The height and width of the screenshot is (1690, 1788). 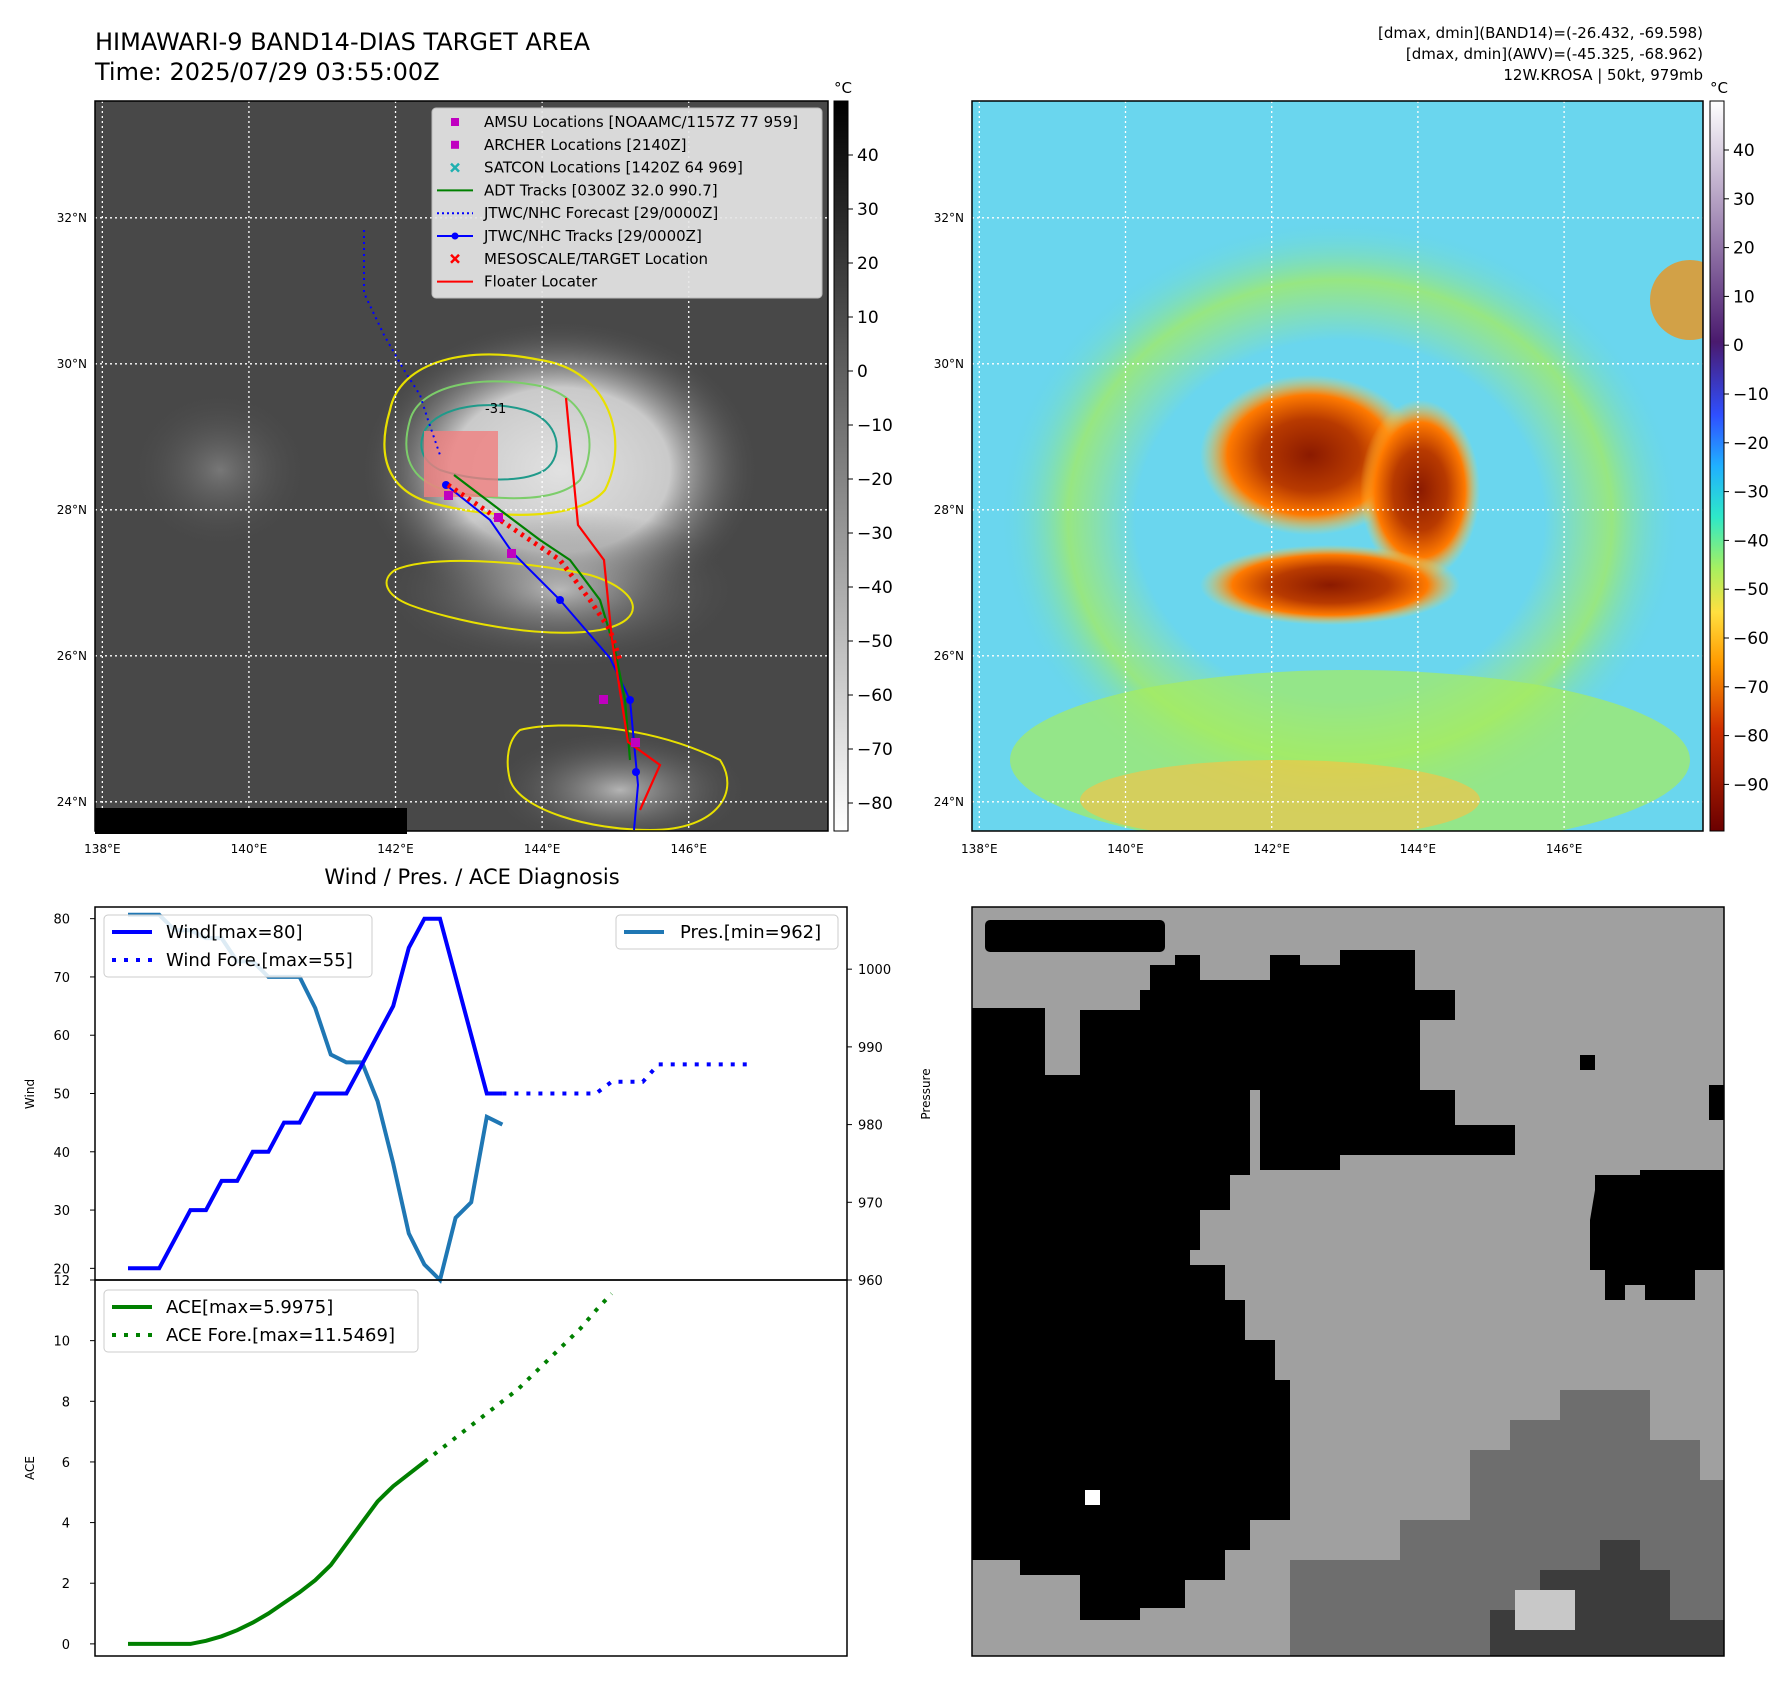 I want to click on ir-contour-south, so click(x=617, y=777).